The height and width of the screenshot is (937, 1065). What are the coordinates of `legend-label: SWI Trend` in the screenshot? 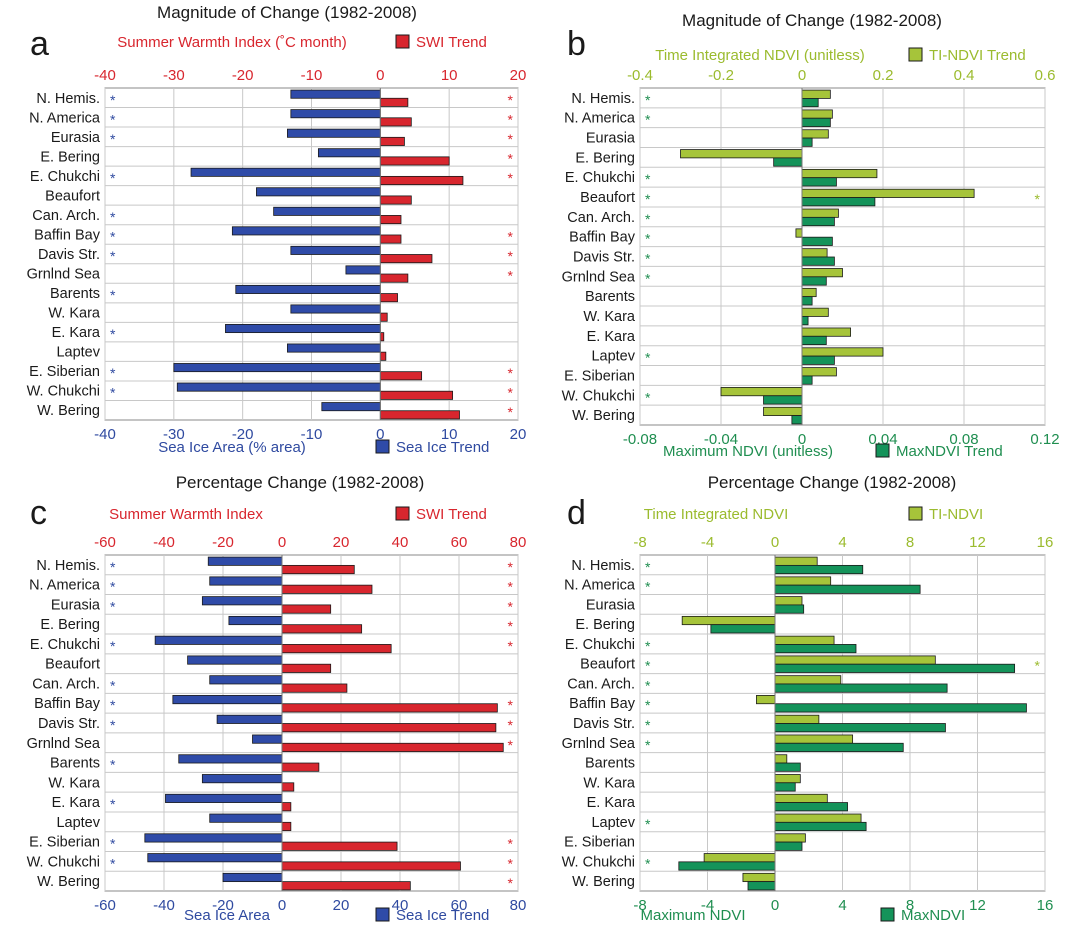 It's located at (451, 42).